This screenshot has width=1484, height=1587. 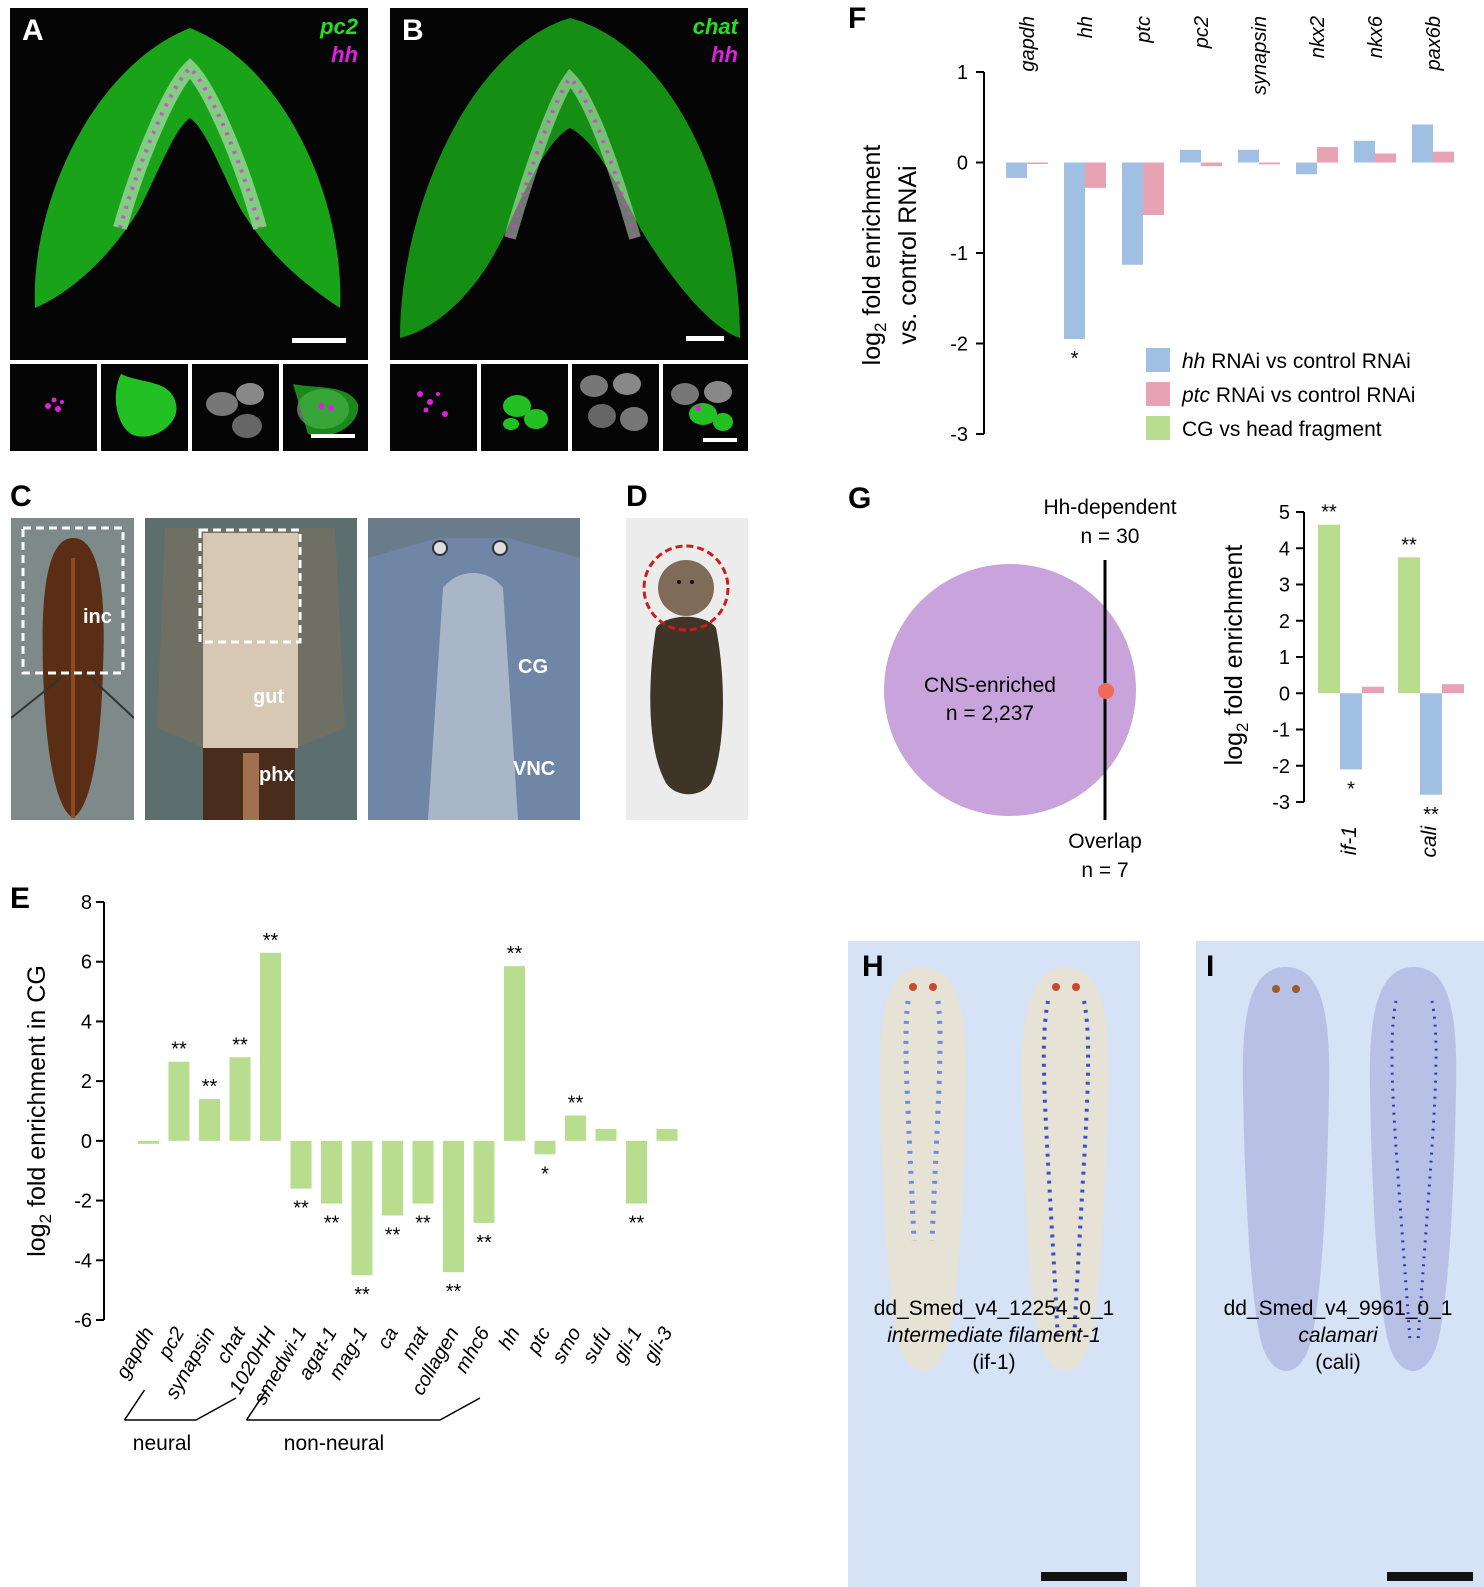 What do you see at coordinates (413, 30) in the screenshot?
I see `panel-b-label: B` at bounding box center [413, 30].